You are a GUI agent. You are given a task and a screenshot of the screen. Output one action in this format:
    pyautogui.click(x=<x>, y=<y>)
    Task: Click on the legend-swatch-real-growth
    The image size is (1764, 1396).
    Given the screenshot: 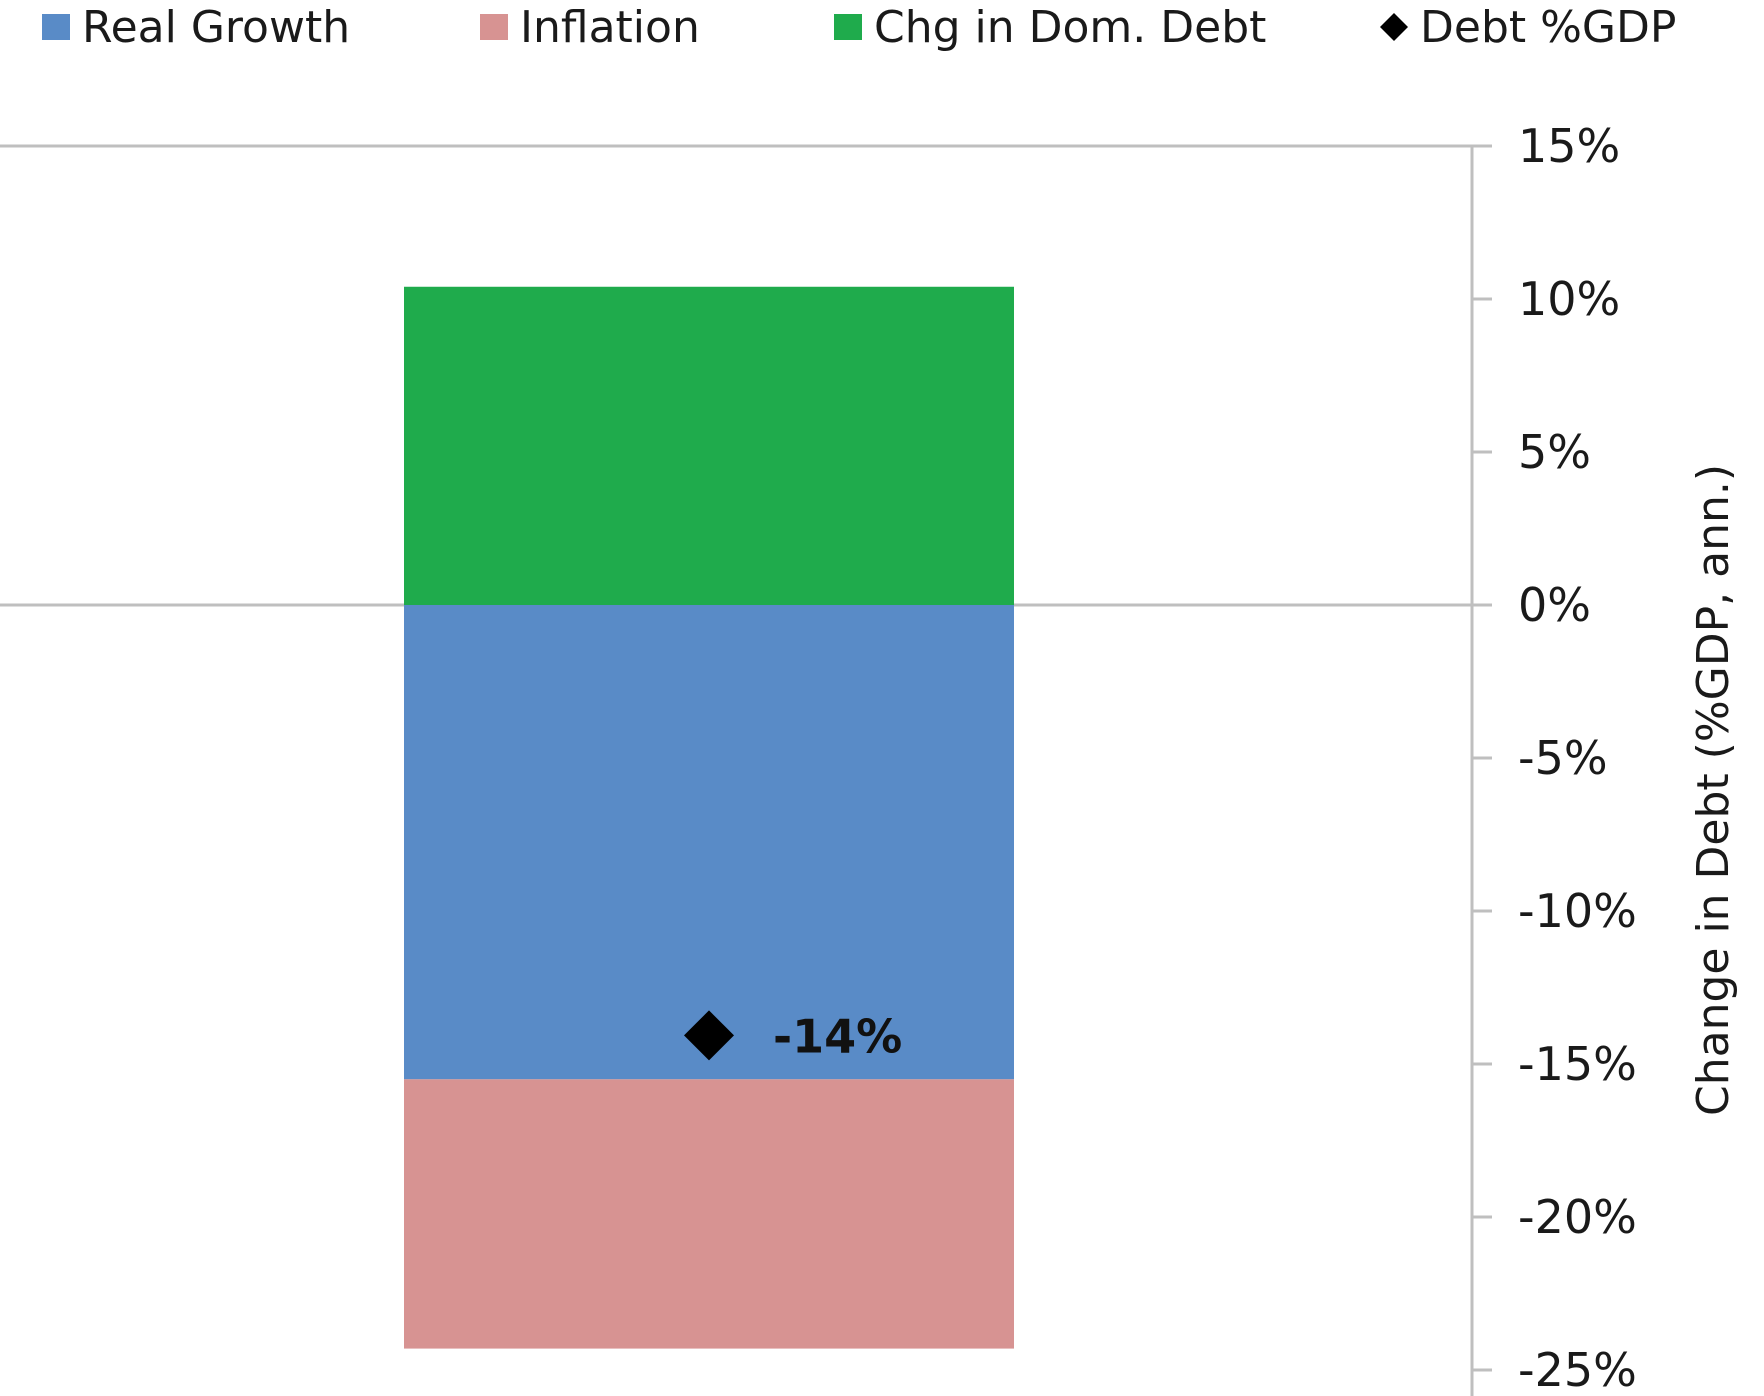 What is the action you would take?
    pyautogui.click(x=56, y=27)
    